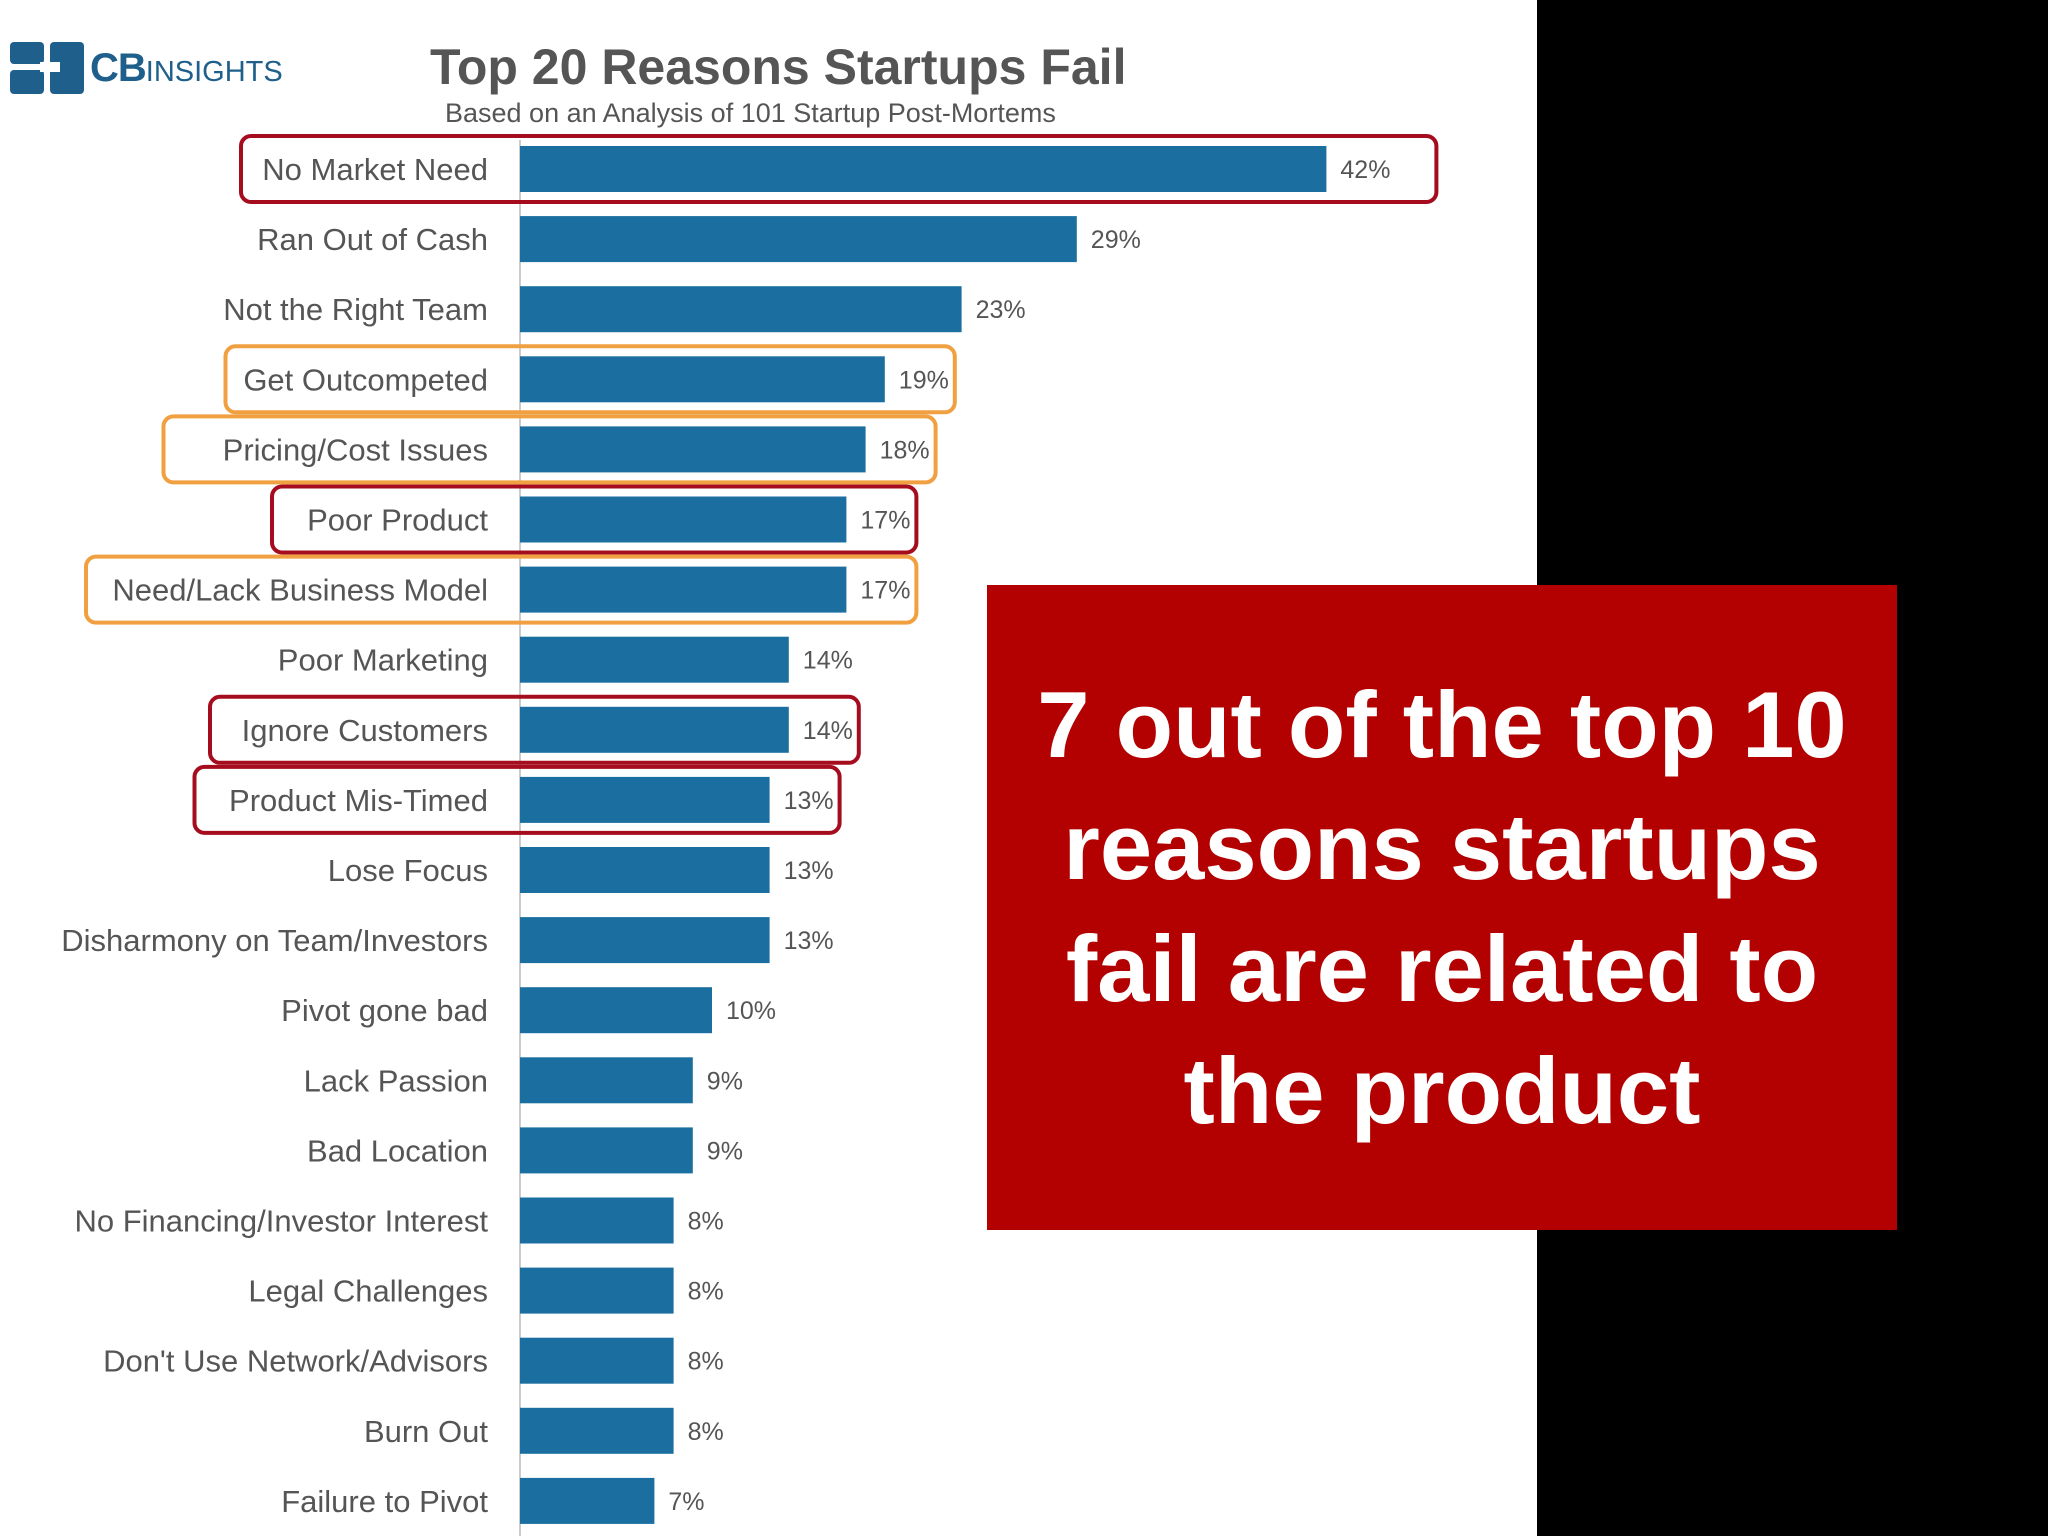  What do you see at coordinates (1116, 240) in the screenshot?
I see `value-label: 29%` at bounding box center [1116, 240].